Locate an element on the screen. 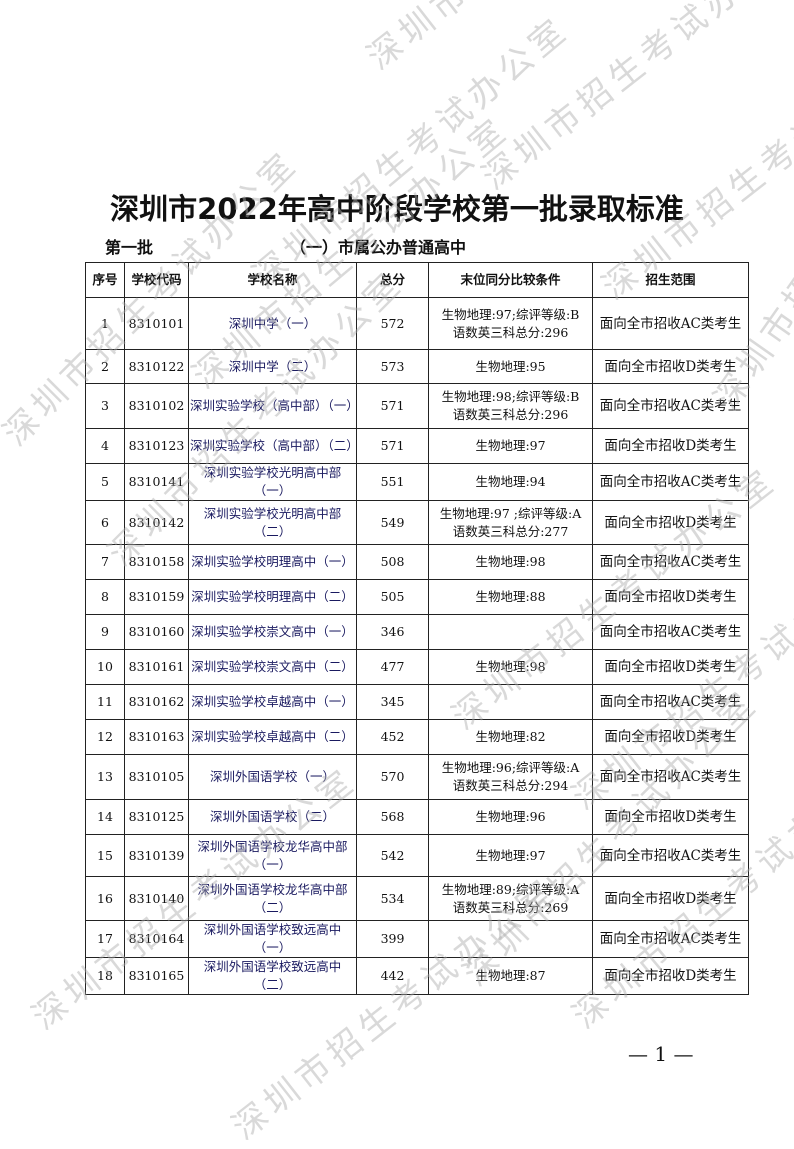  school-name: 深圳中学（二） is located at coordinates (272, 366).